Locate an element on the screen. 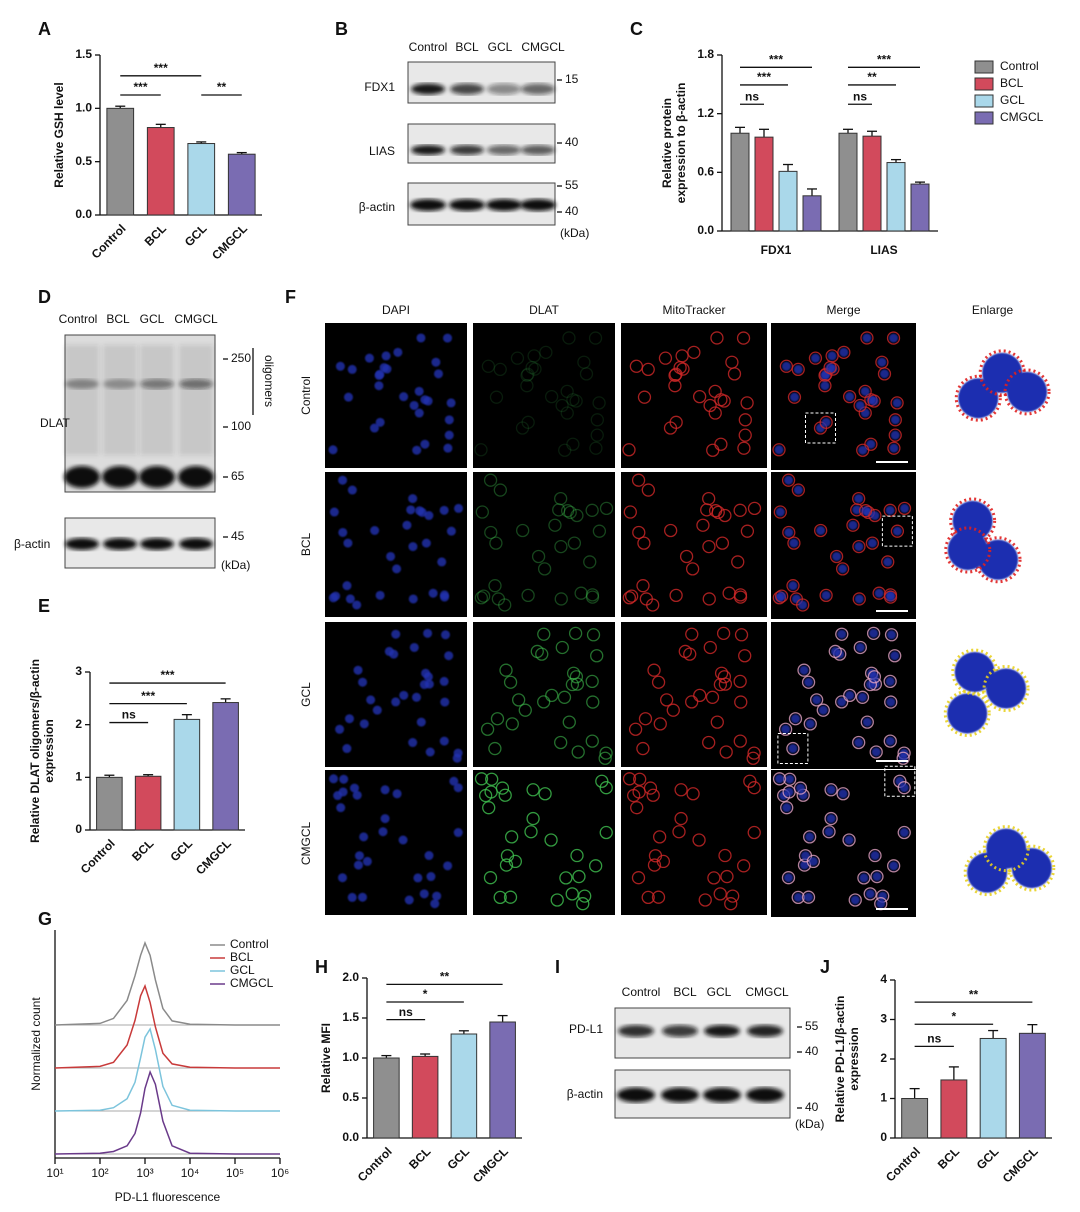 This screenshot has height=1212, width=1080. bar is located at coordinates (896, 197).